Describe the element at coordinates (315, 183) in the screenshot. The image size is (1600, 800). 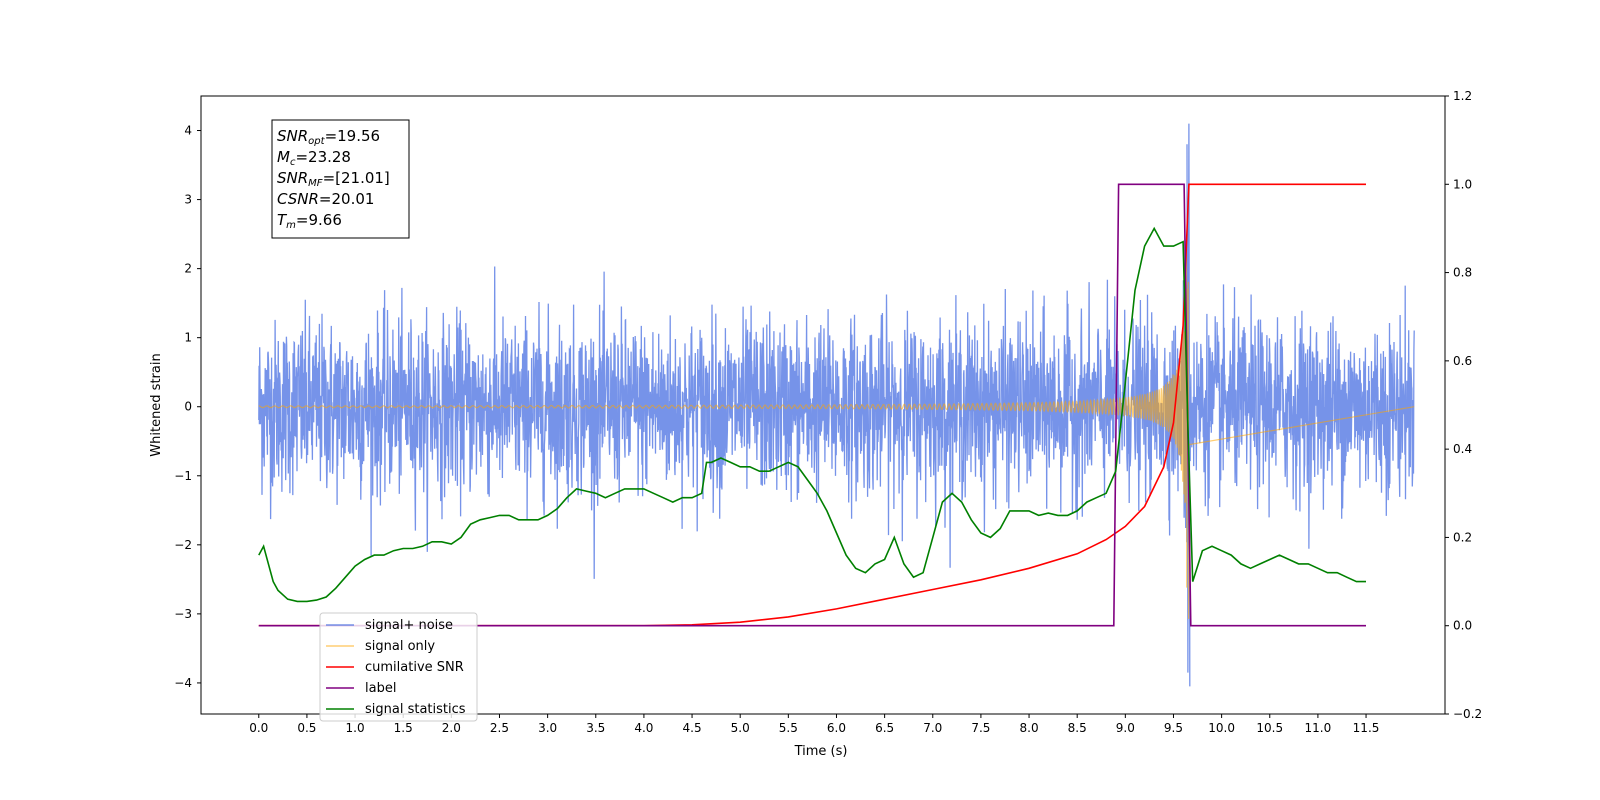
I see `stats-annotation-subscript: MF` at that location.